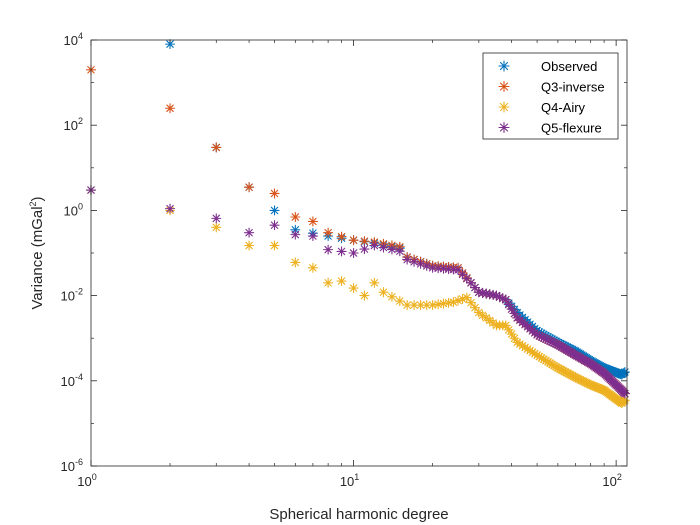  I want to click on x-tick-label: 10², so click(611, 480).